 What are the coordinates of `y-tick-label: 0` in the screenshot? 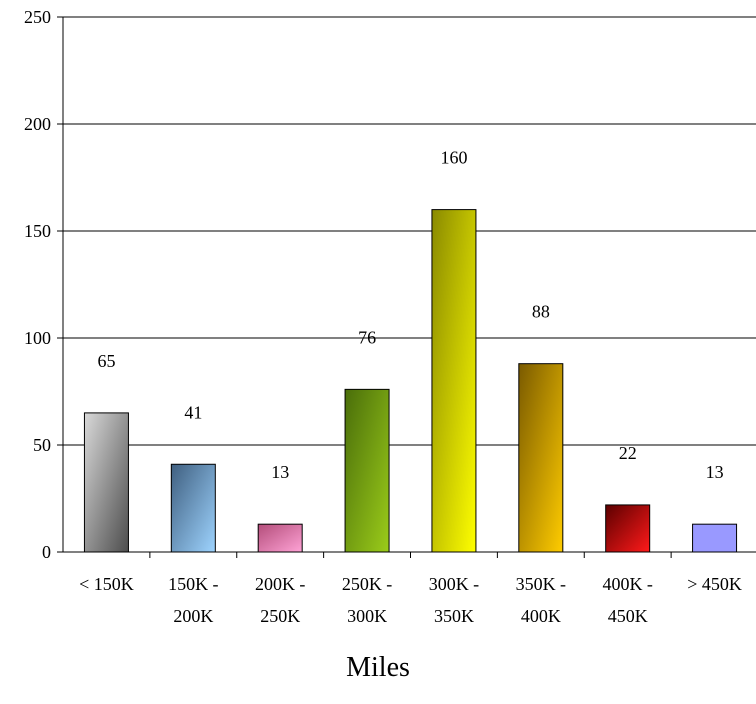 It's located at (46, 552).